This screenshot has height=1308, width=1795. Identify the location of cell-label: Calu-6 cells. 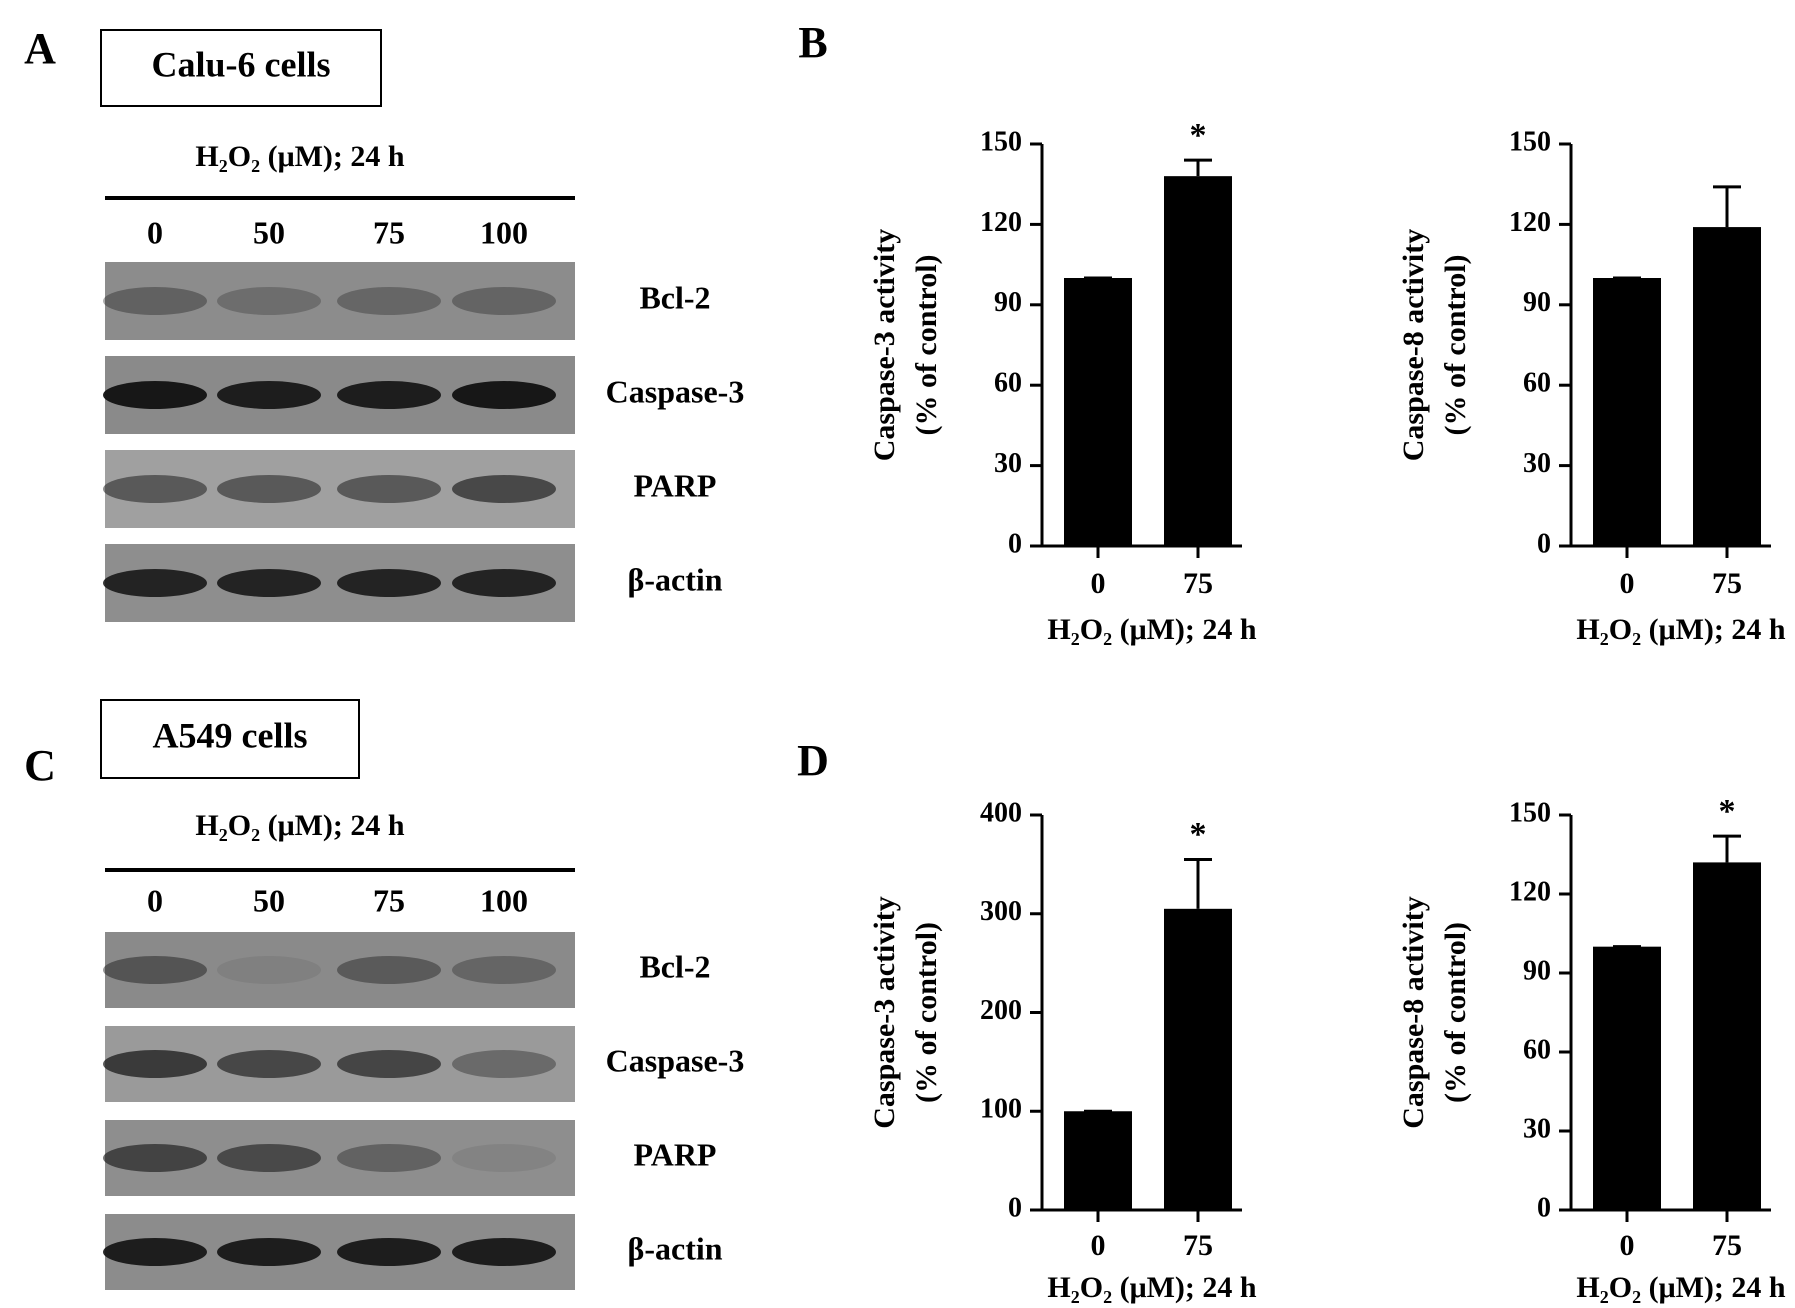
(241, 64).